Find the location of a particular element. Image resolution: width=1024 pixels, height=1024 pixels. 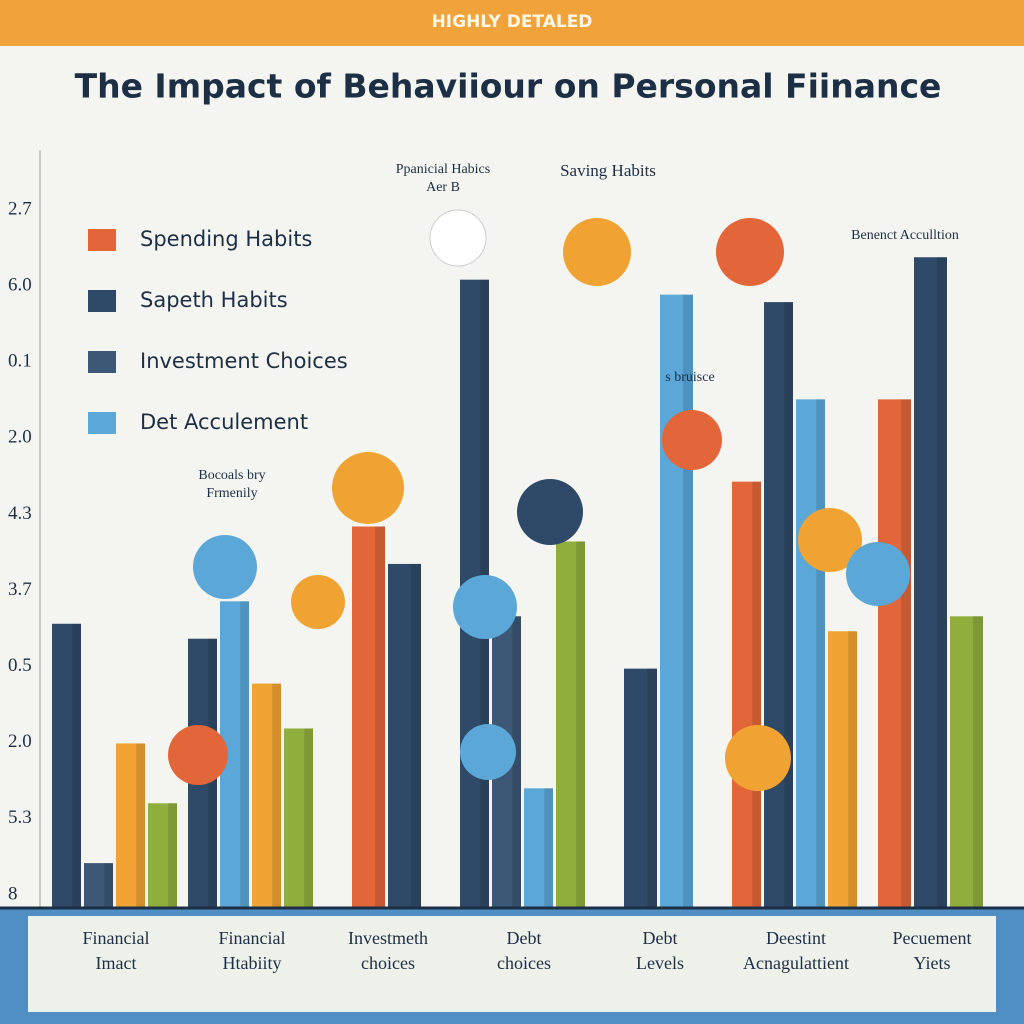

x-tick-label: Acnagulattient is located at coordinates (796, 963).